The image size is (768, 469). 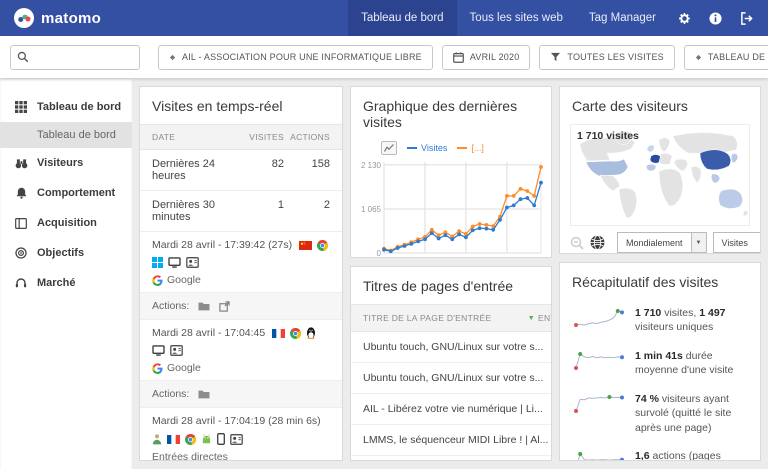 I want to click on map-controls: Mondialement ▼ Visites ▼, so click(x=660, y=239).